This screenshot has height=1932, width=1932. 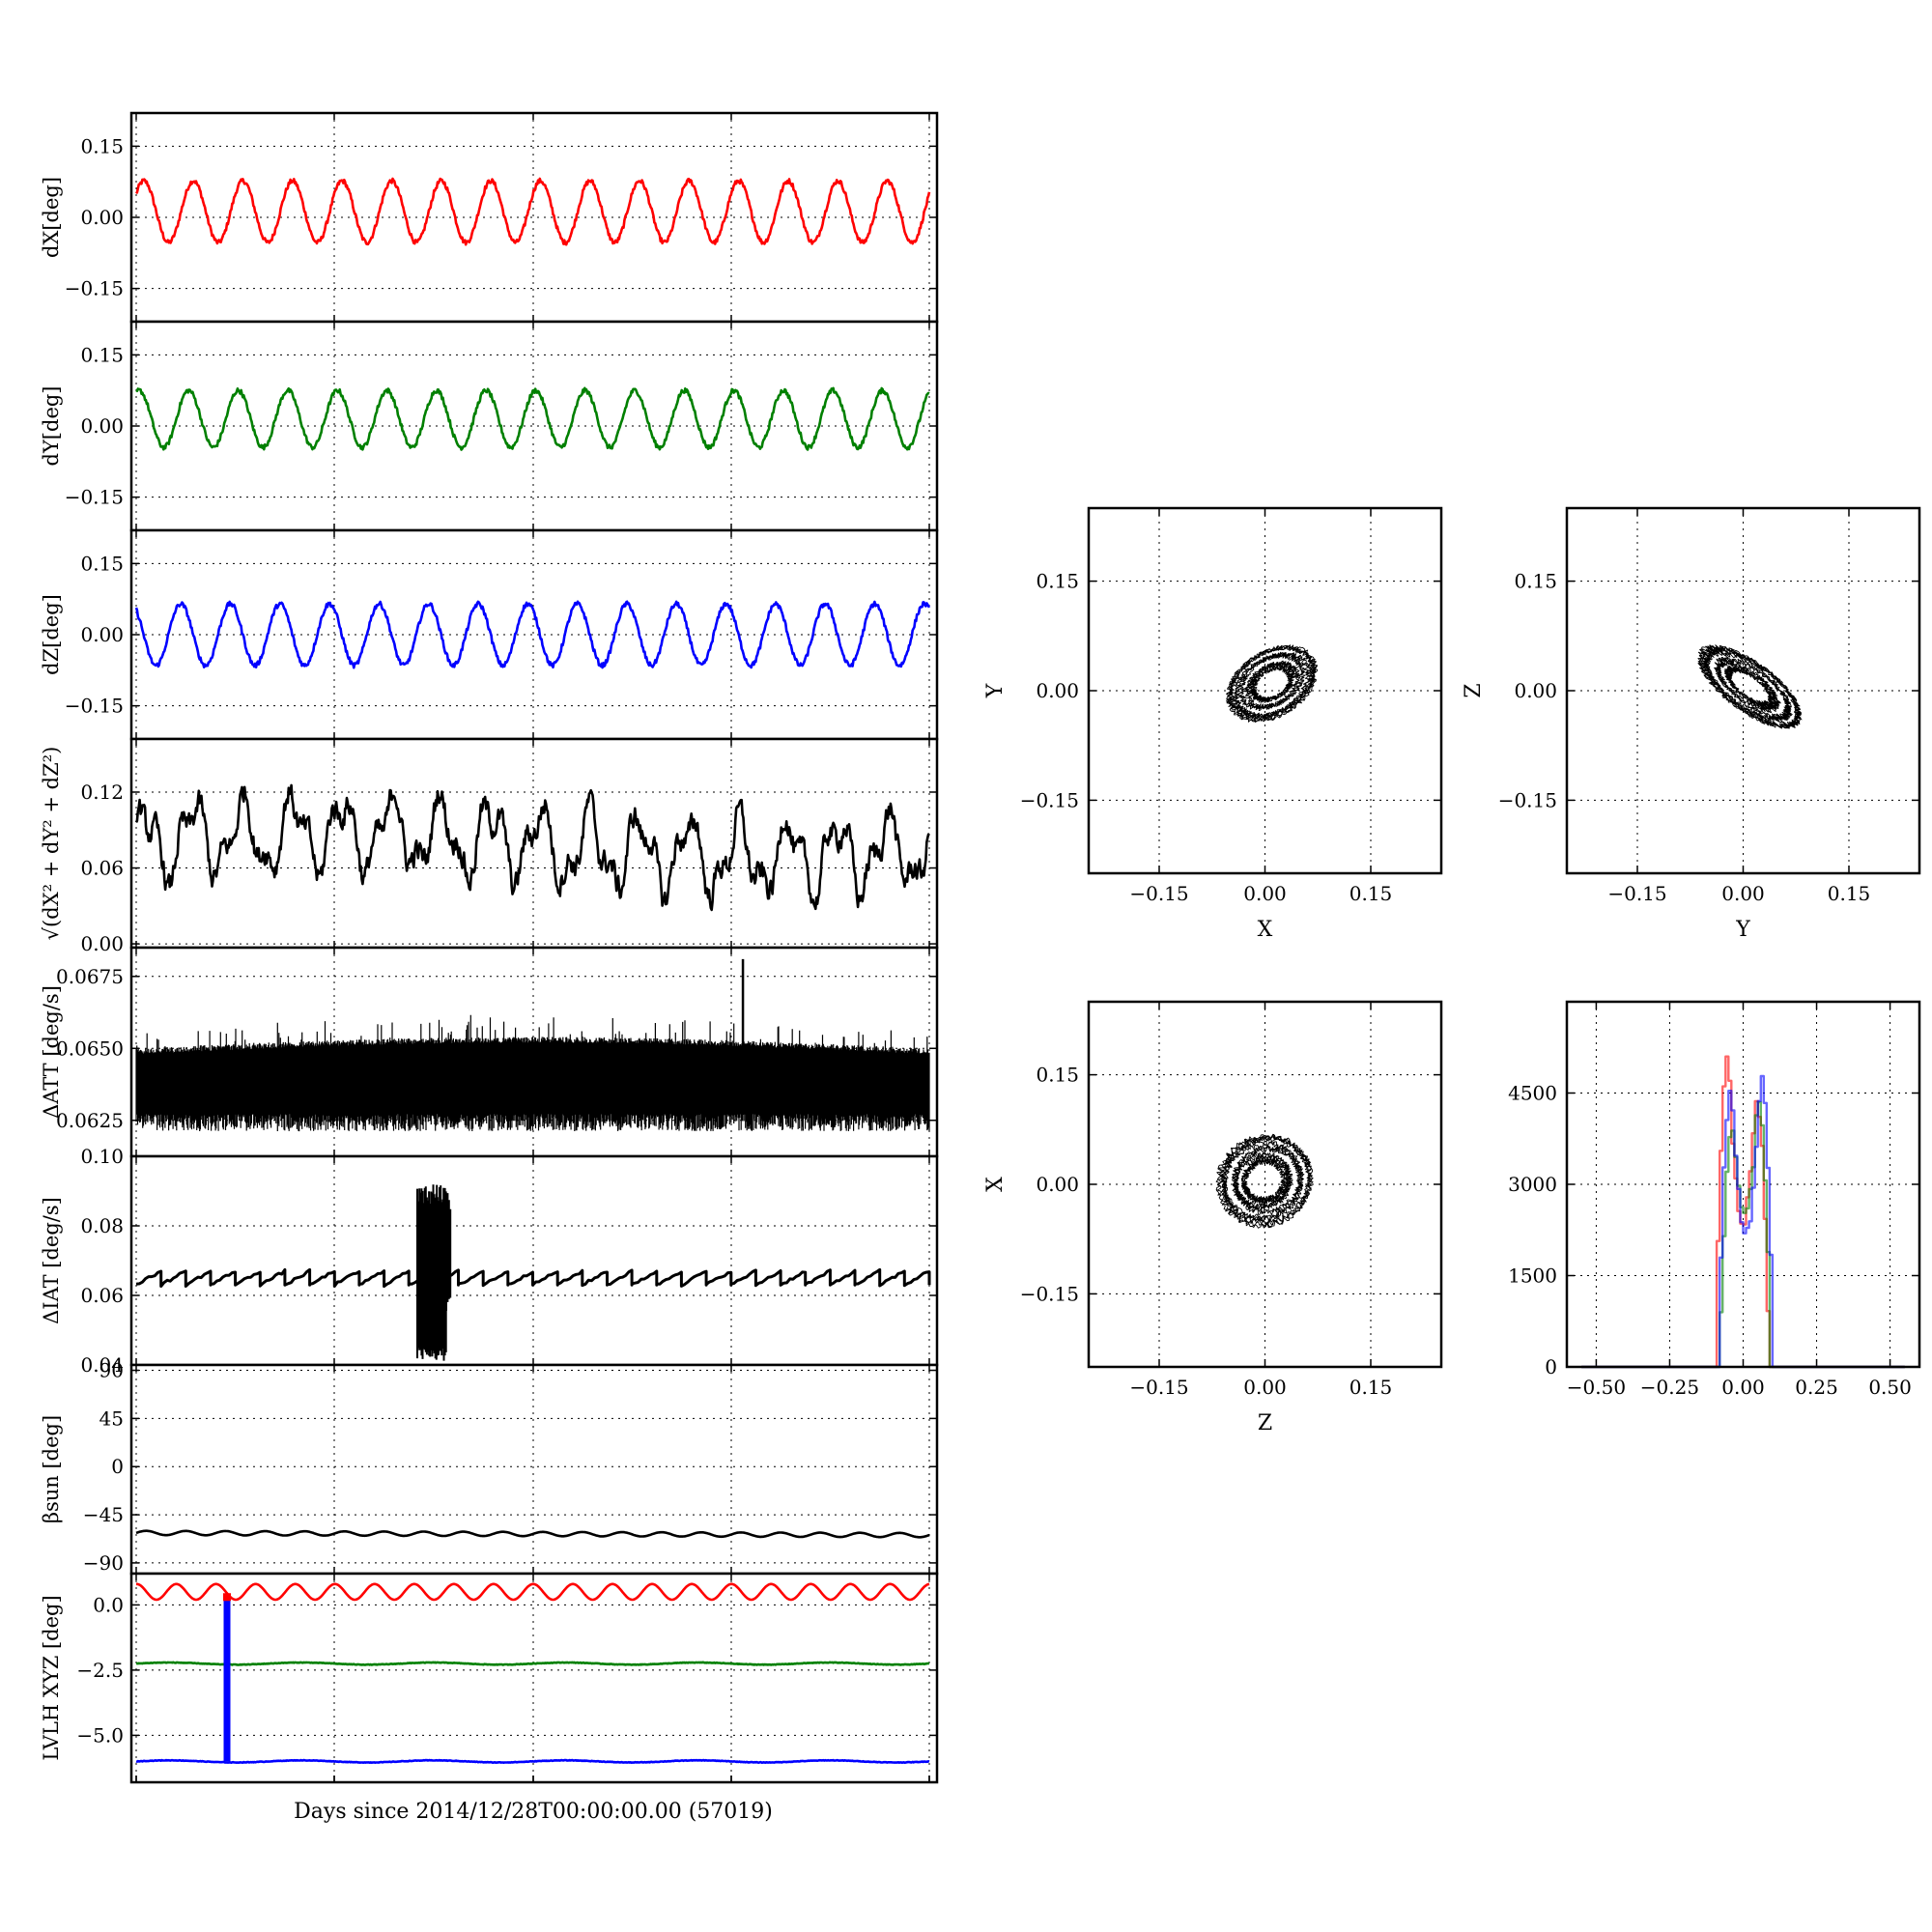 What do you see at coordinates (51, 217) in the screenshot?
I see `y-axis-label: dX[deg]` at bounding box center [51, 217].